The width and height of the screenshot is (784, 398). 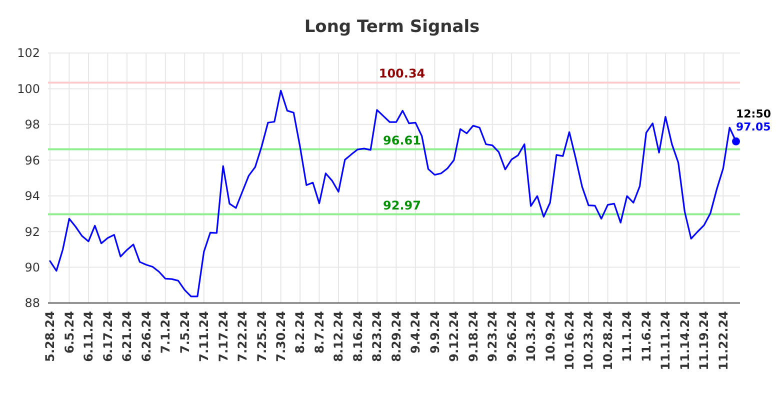 I want to click on x-tick-label: 8.16.24, so click(x=357, y=336).